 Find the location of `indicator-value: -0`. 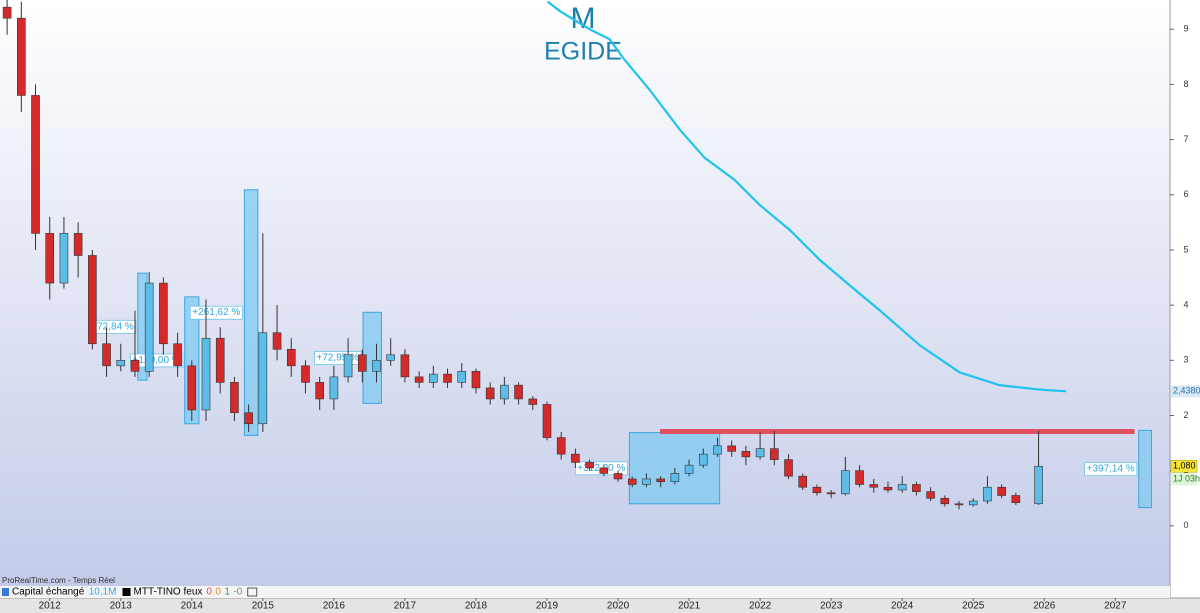

indicator-value: -0 is located at coordinates (237, 592).